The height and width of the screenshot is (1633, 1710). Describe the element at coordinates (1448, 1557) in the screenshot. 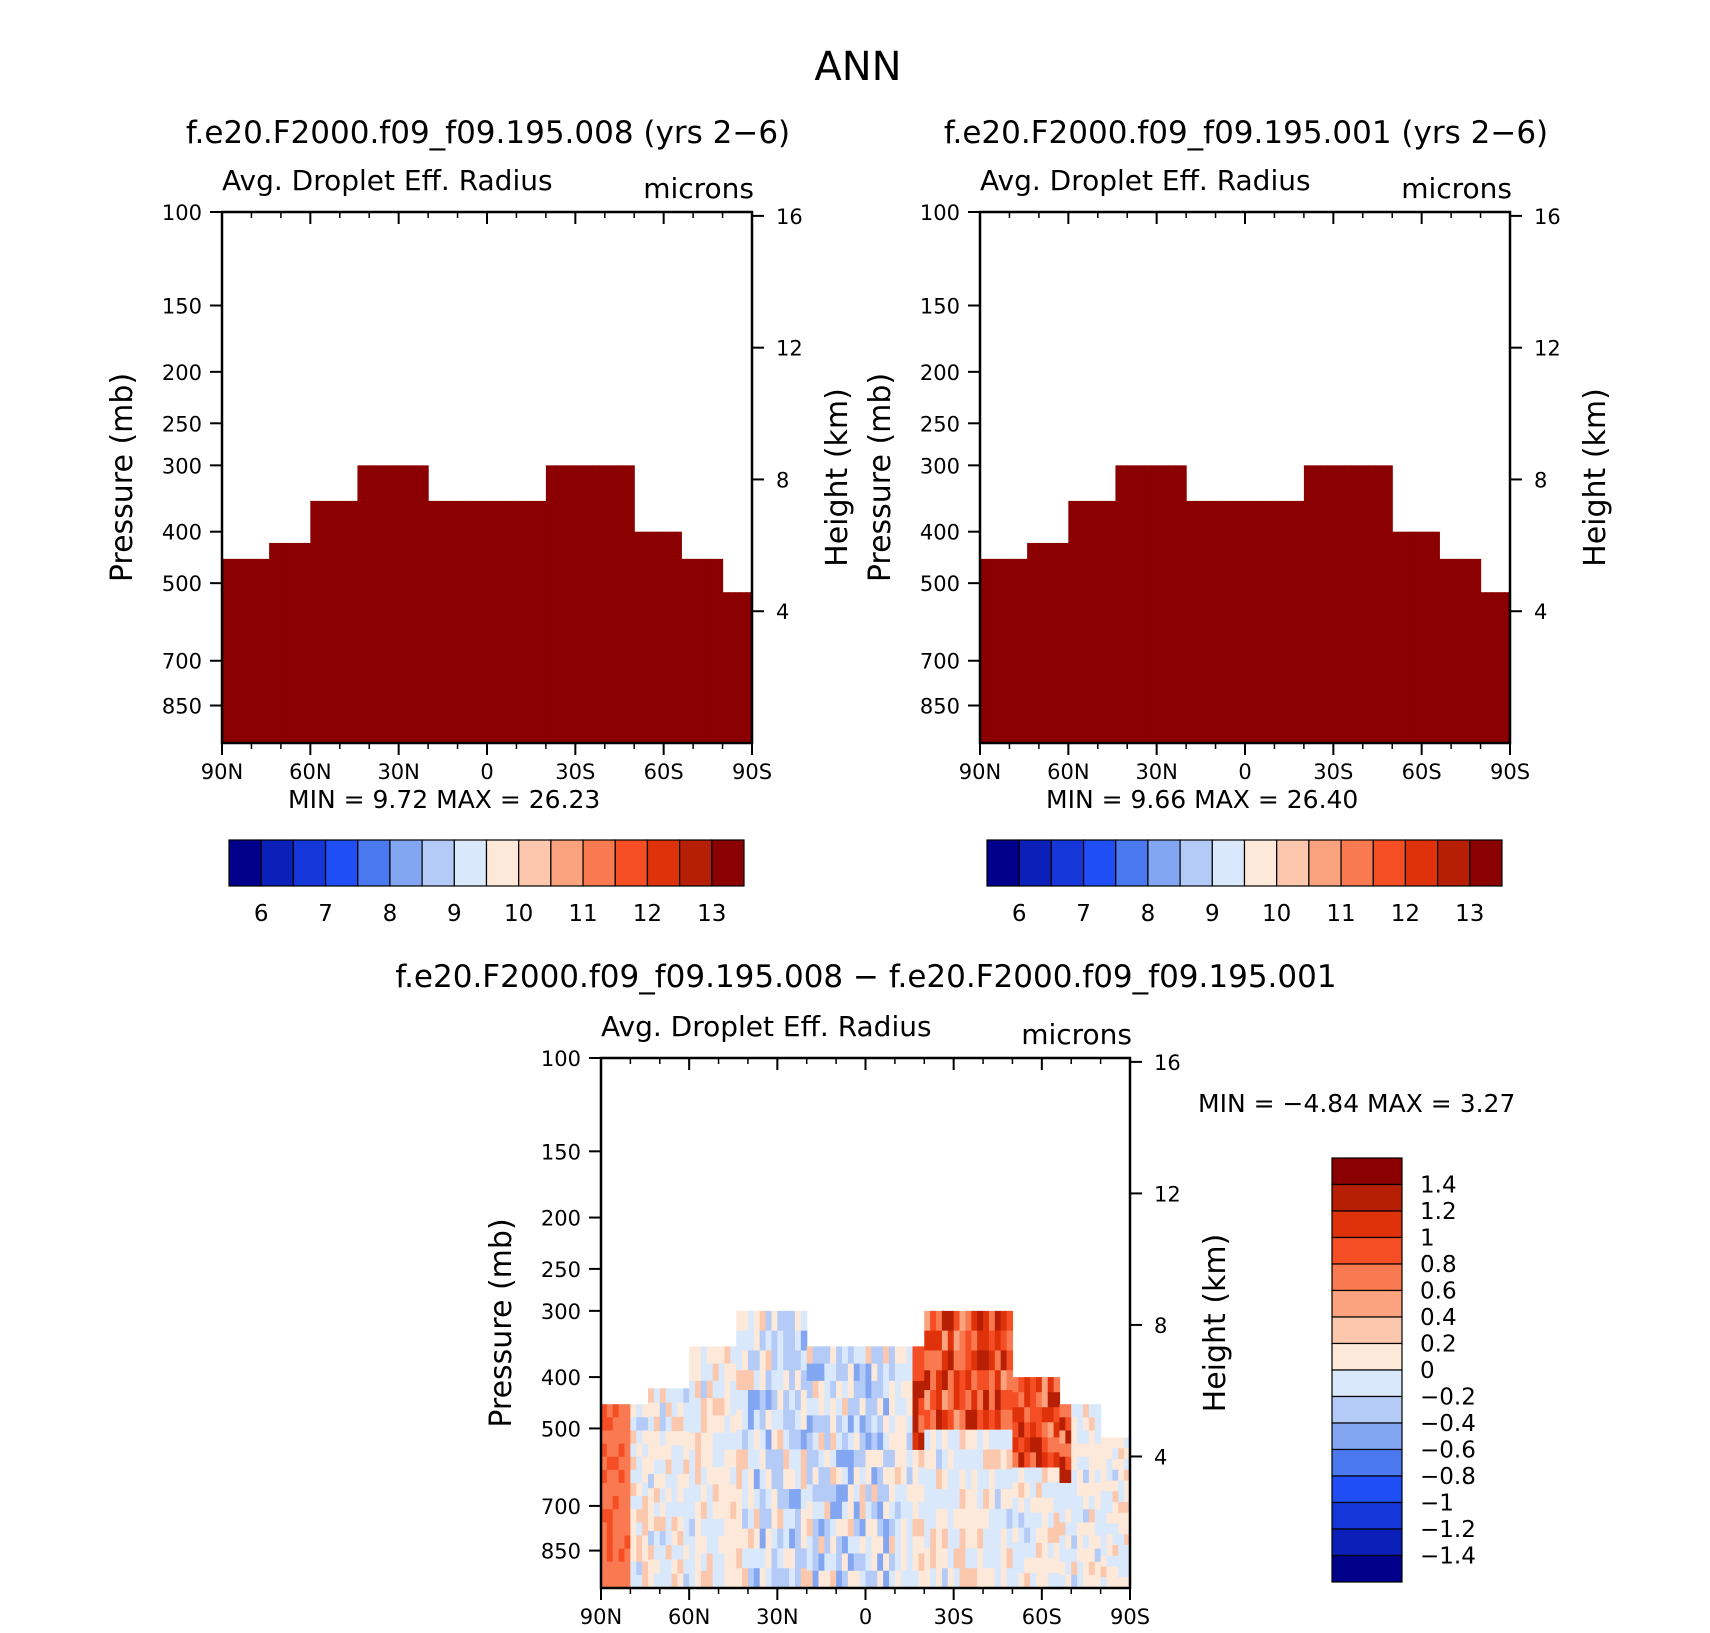

I see `colorbar-label: −1.4` at that location.